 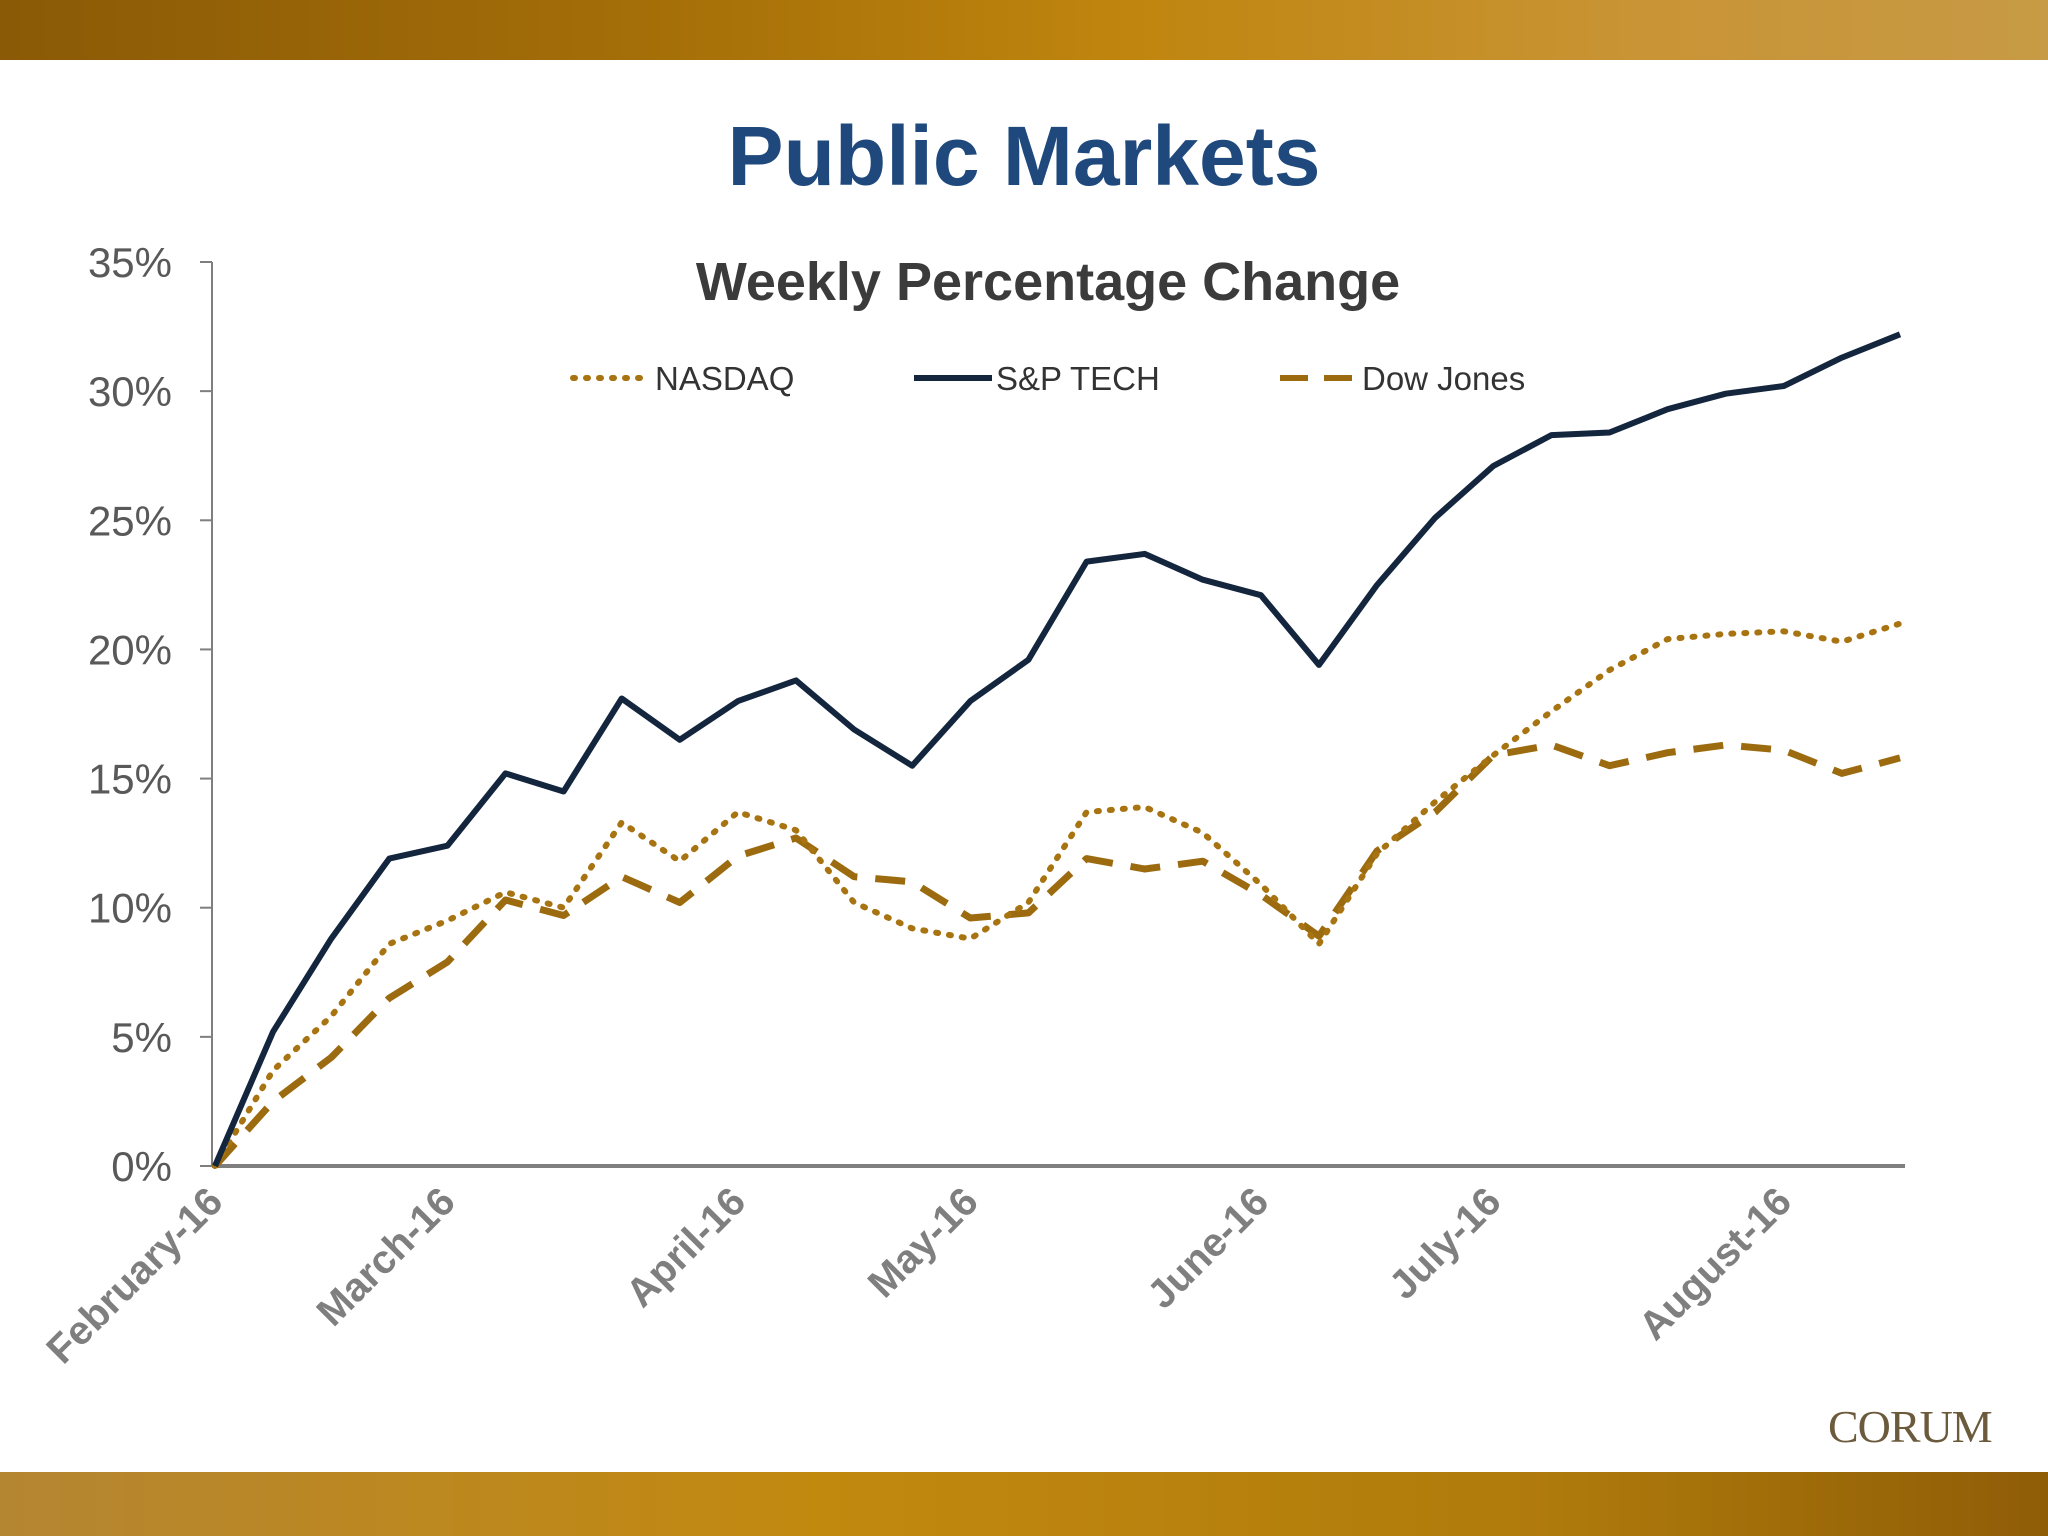 What do you see at coordinates (1078, 378) in the screenshot?
I see `legend-label: S&P TECH` at bounding box center [1078, 378].